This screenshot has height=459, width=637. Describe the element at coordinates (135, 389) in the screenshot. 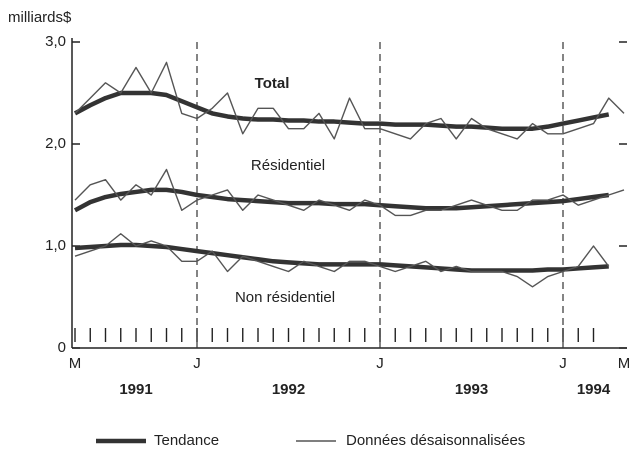

I see `year-label: 1991` at that location.